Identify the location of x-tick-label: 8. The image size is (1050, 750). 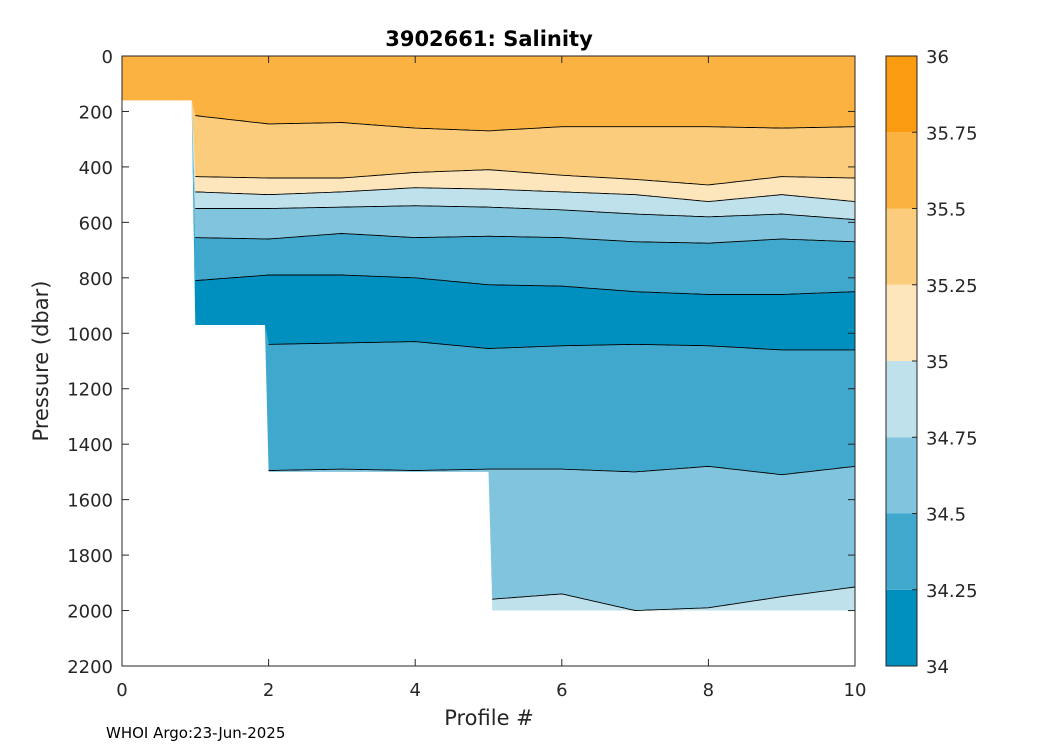
(708, 690).